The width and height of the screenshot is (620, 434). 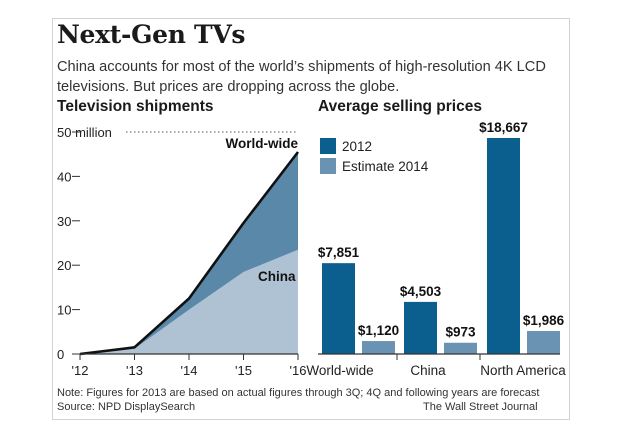 I want to click on legend-swatch-2012, so click(x=328, y=146).